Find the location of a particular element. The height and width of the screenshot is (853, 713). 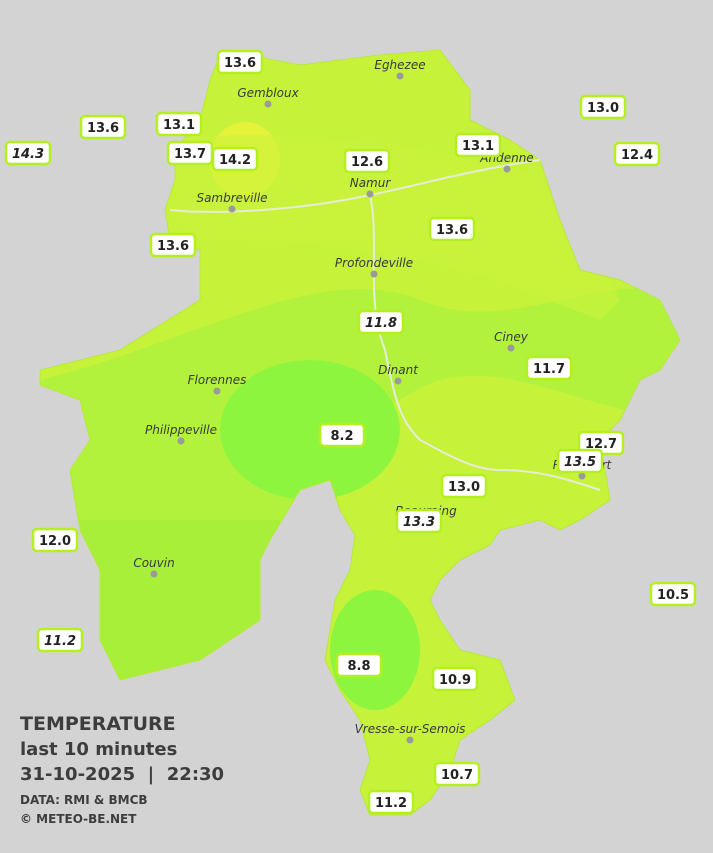

station-value: 12.6 is located at coordinates (367, 162).